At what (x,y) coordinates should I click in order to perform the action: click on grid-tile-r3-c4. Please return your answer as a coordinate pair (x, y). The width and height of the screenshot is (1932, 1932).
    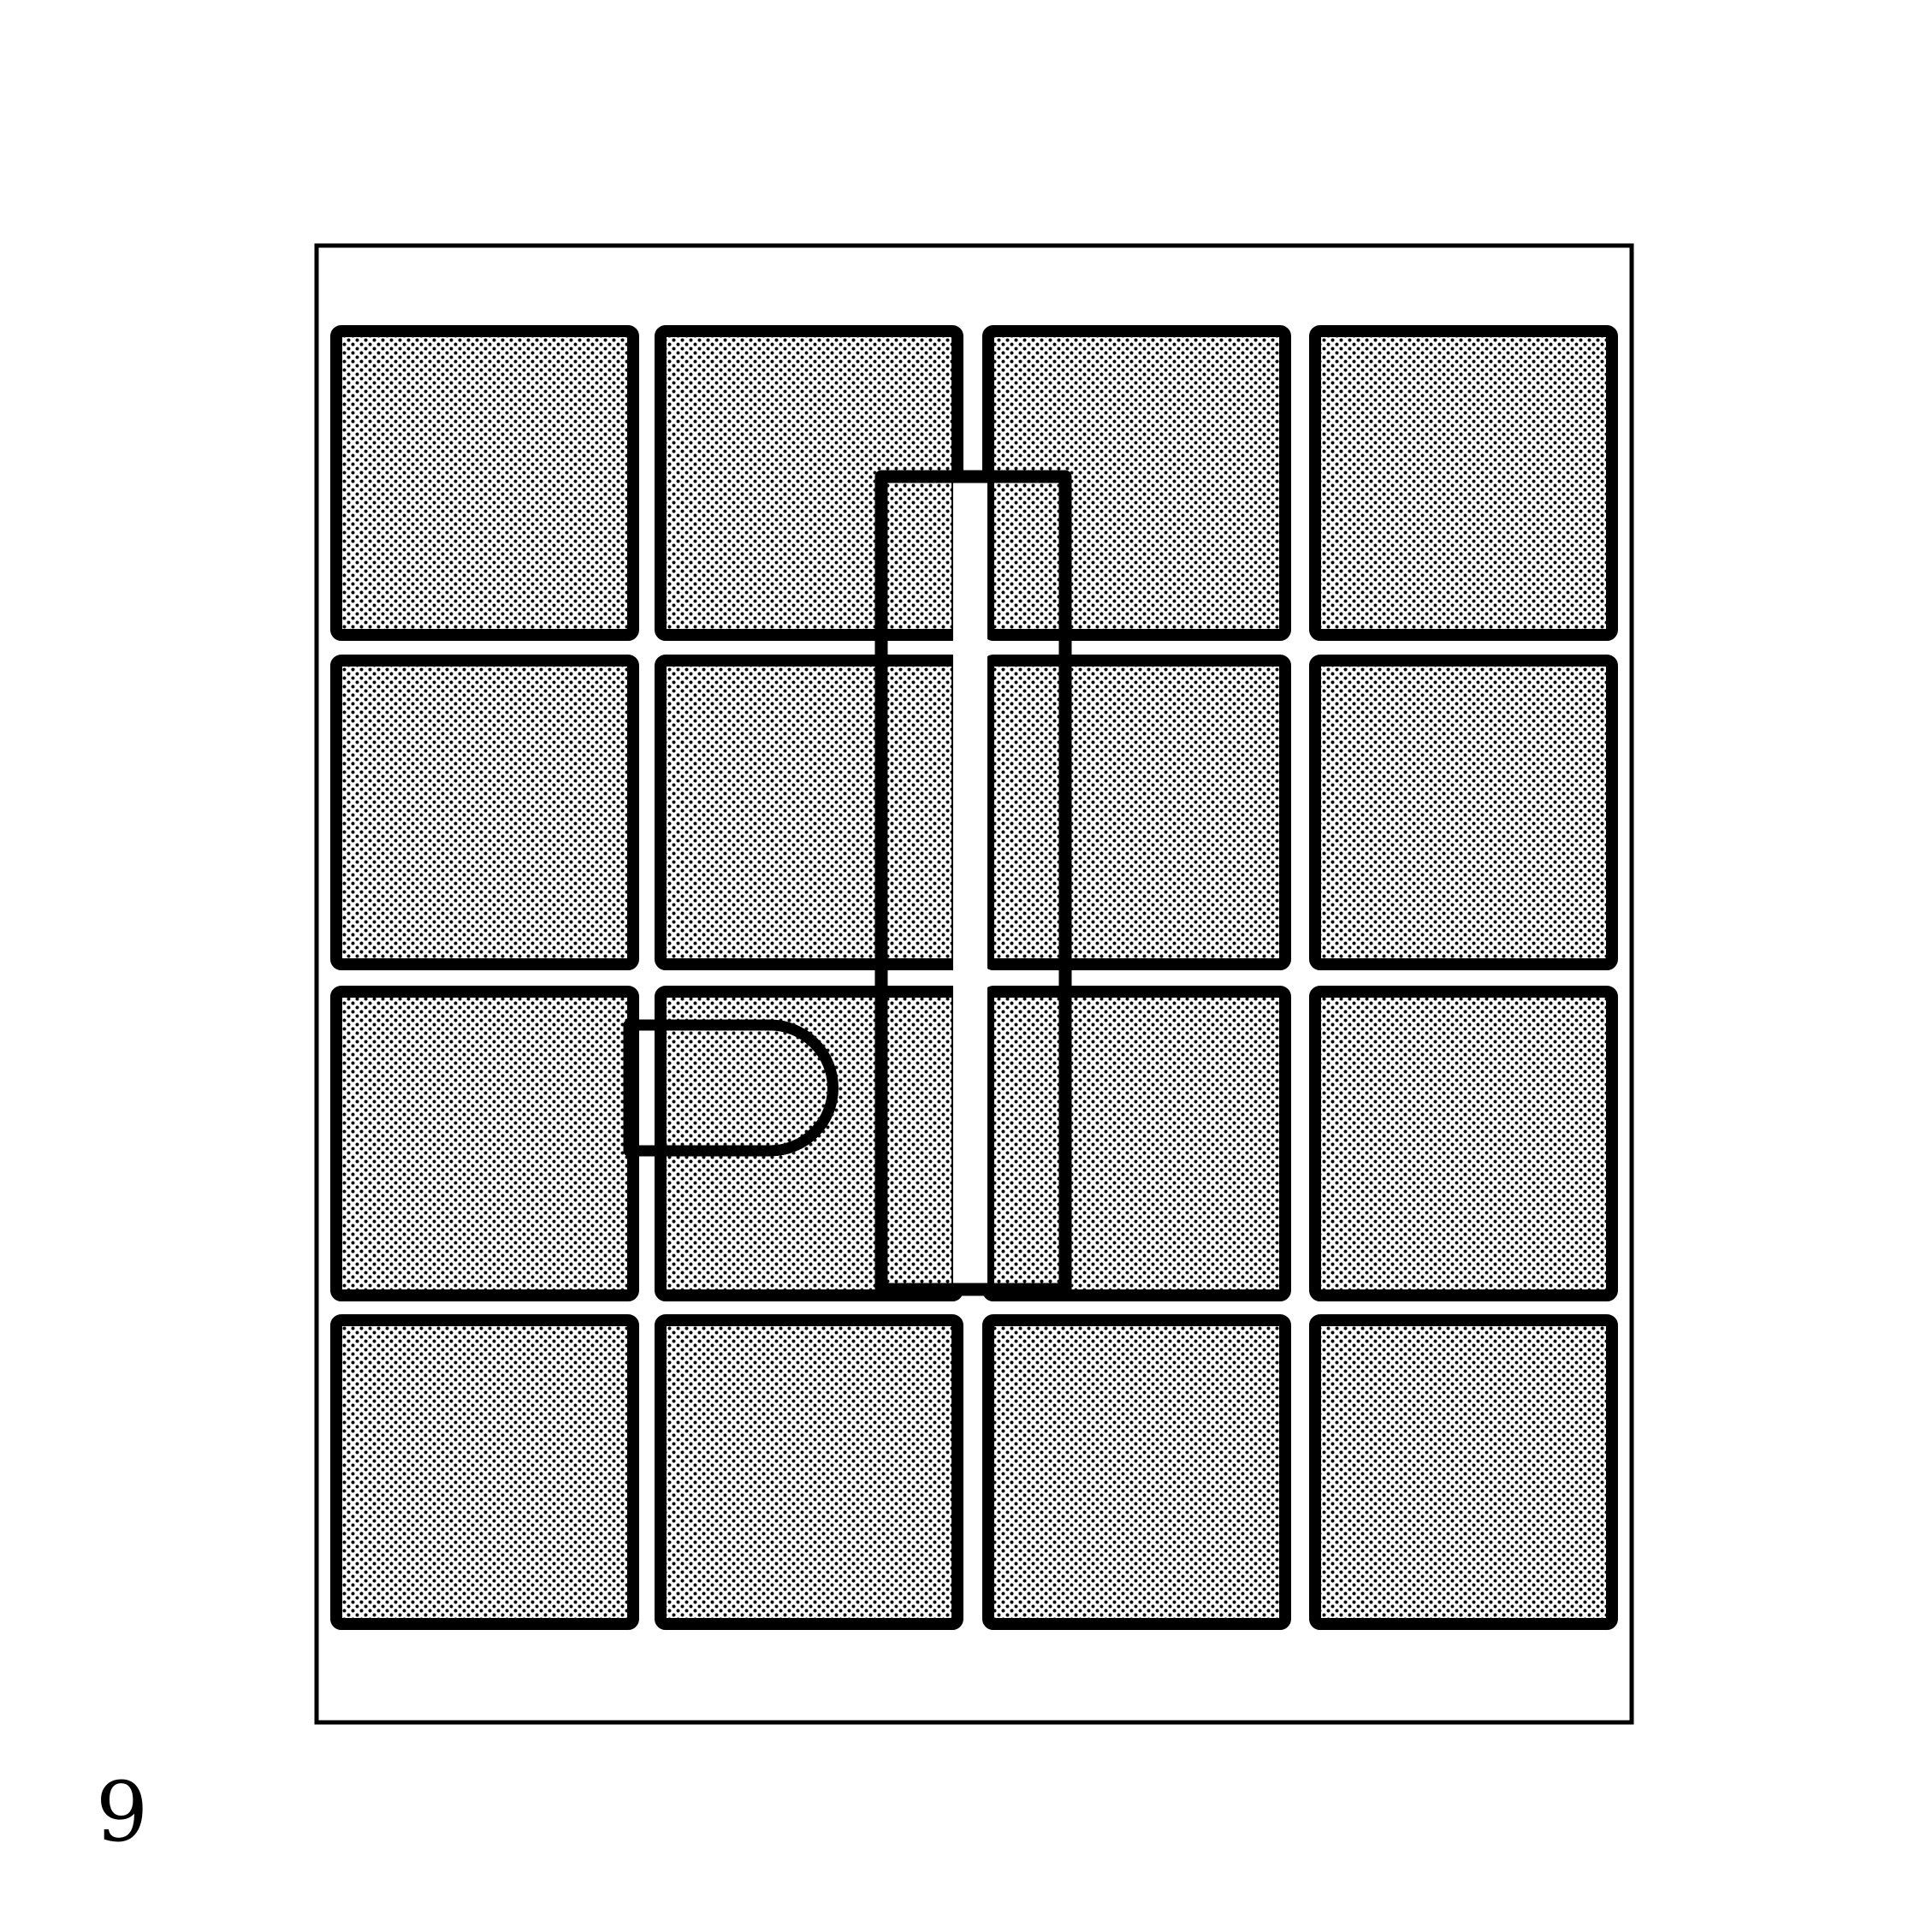
    Looking at the image, I should click on (1463, 1143).